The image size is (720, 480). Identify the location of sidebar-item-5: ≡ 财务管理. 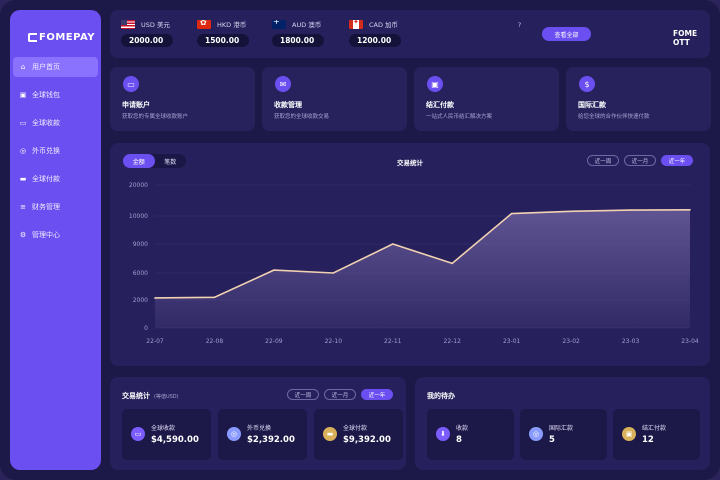
(55, 207).